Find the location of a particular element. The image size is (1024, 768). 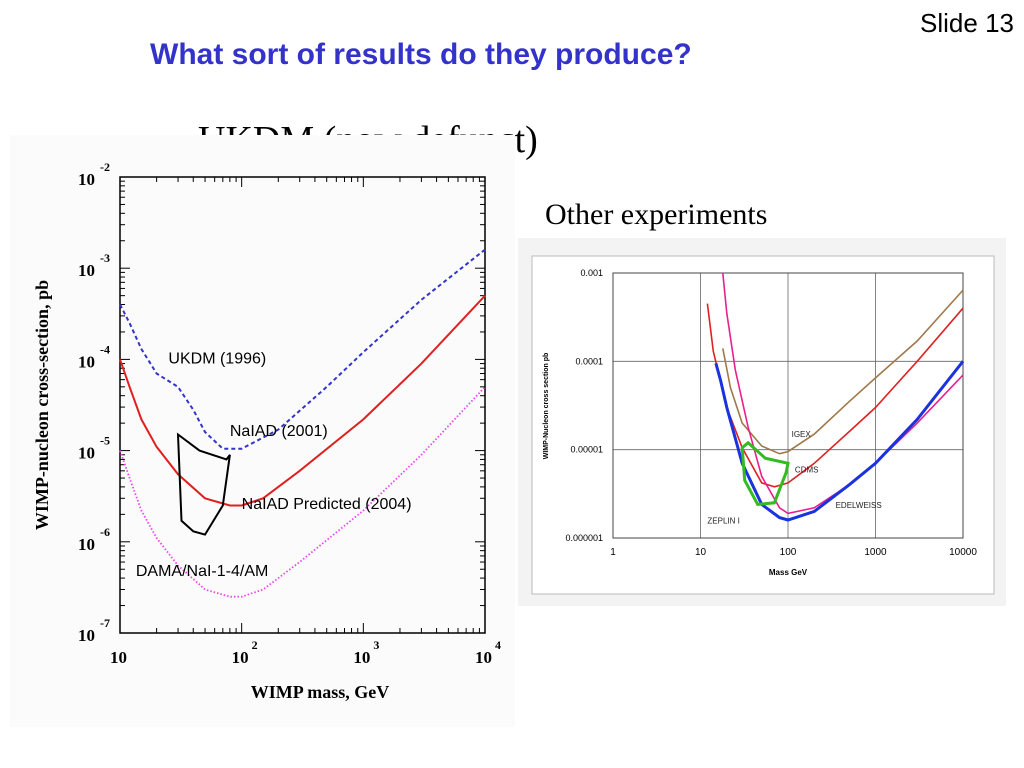

curve-label: IGEX is located at coordinates (802, 434).